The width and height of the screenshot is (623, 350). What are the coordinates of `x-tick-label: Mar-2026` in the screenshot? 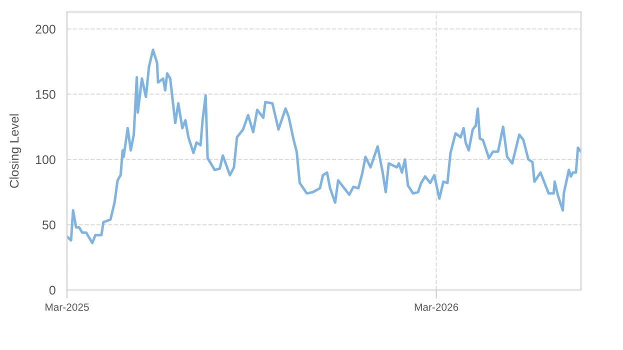 It's located at (436, 307).